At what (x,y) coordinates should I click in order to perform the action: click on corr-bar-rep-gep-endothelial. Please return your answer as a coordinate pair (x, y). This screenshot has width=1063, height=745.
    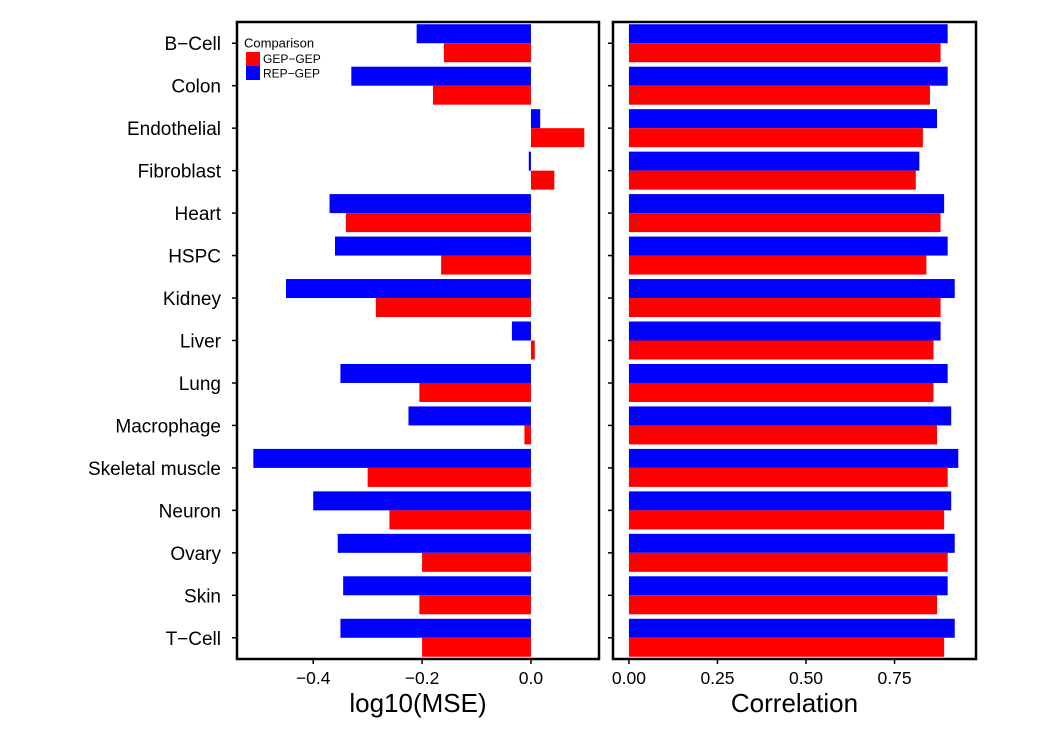
    Looking at the image, I should click on (783, 119).